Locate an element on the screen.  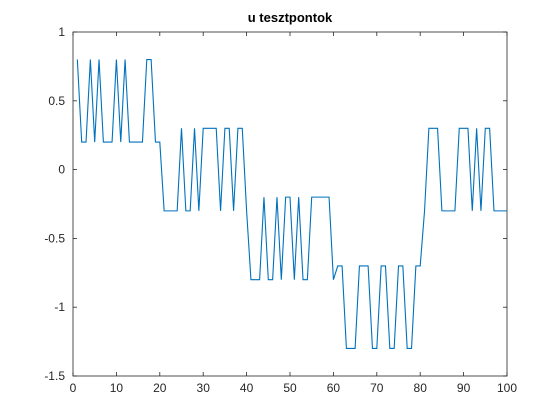
x-tick-label: 80 is located at coordinates (421, 388).